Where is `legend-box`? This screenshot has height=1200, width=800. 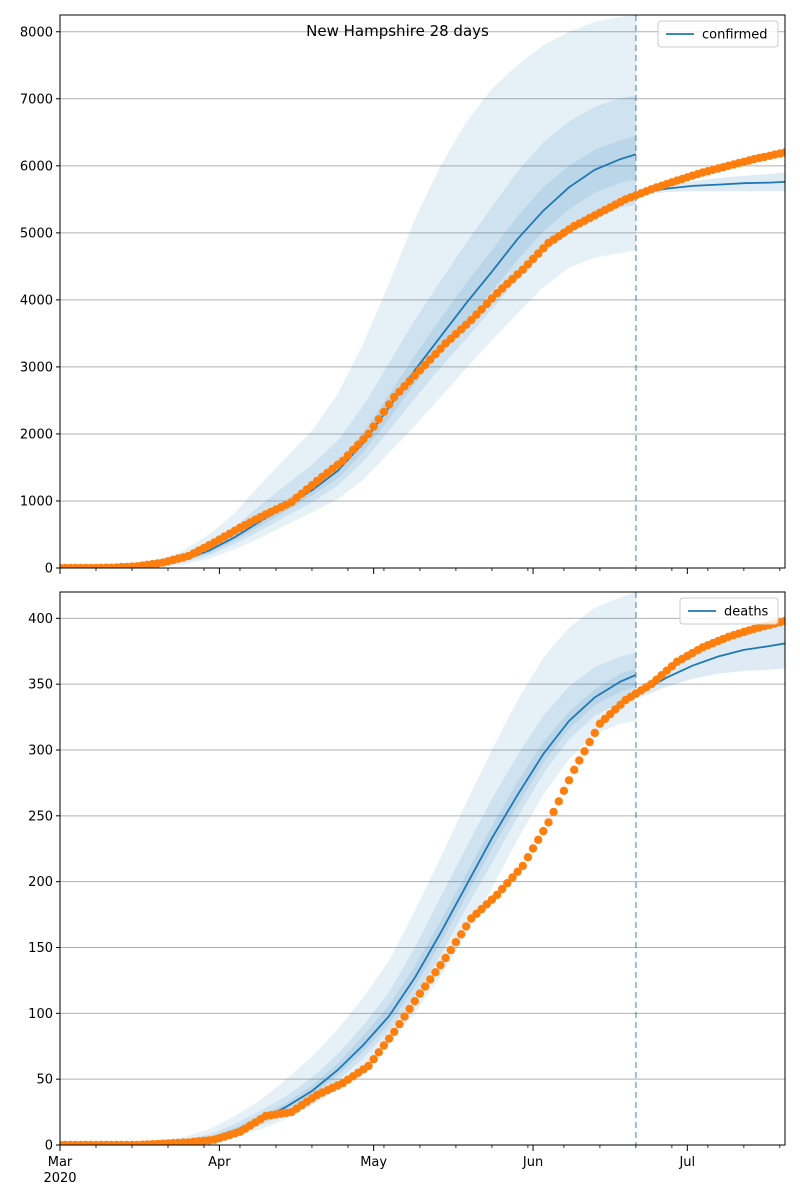 legend-box is located at coordinates (718, 34).